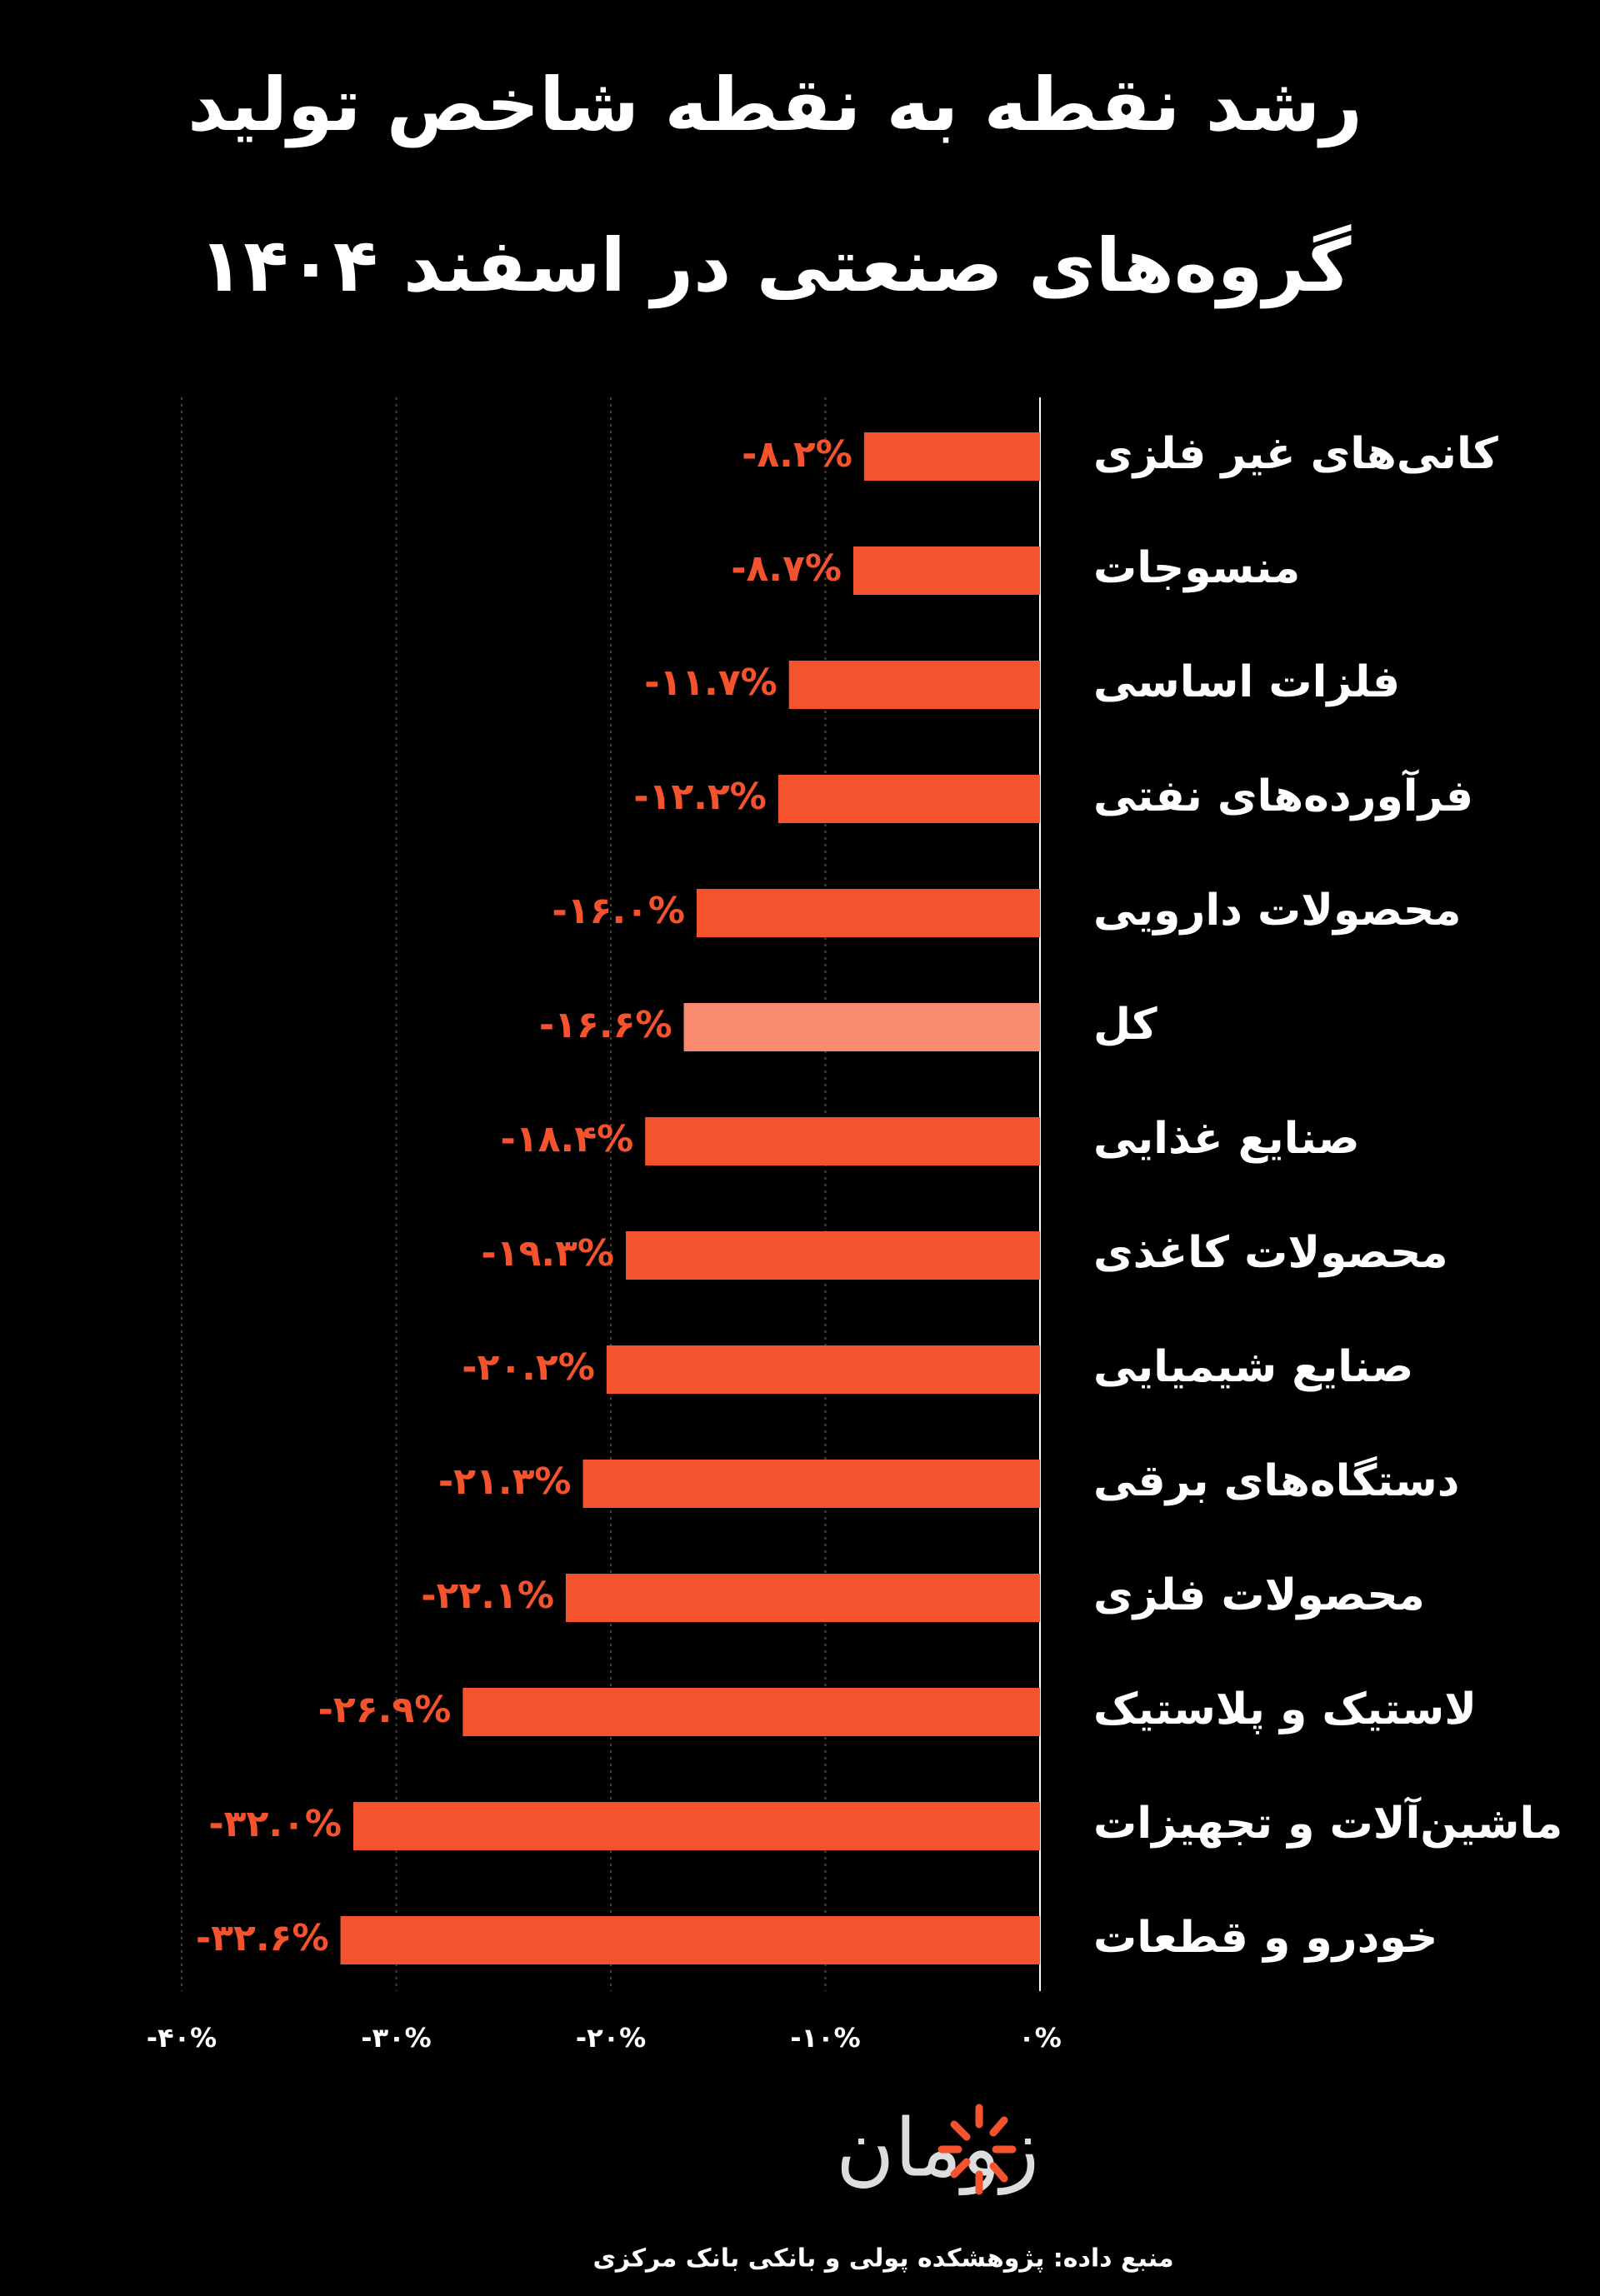  What do you see at coordinates (700, 797) in the screenshot?
I see `value-label: -۱۲.۲%` at bounding box center [700, 797].